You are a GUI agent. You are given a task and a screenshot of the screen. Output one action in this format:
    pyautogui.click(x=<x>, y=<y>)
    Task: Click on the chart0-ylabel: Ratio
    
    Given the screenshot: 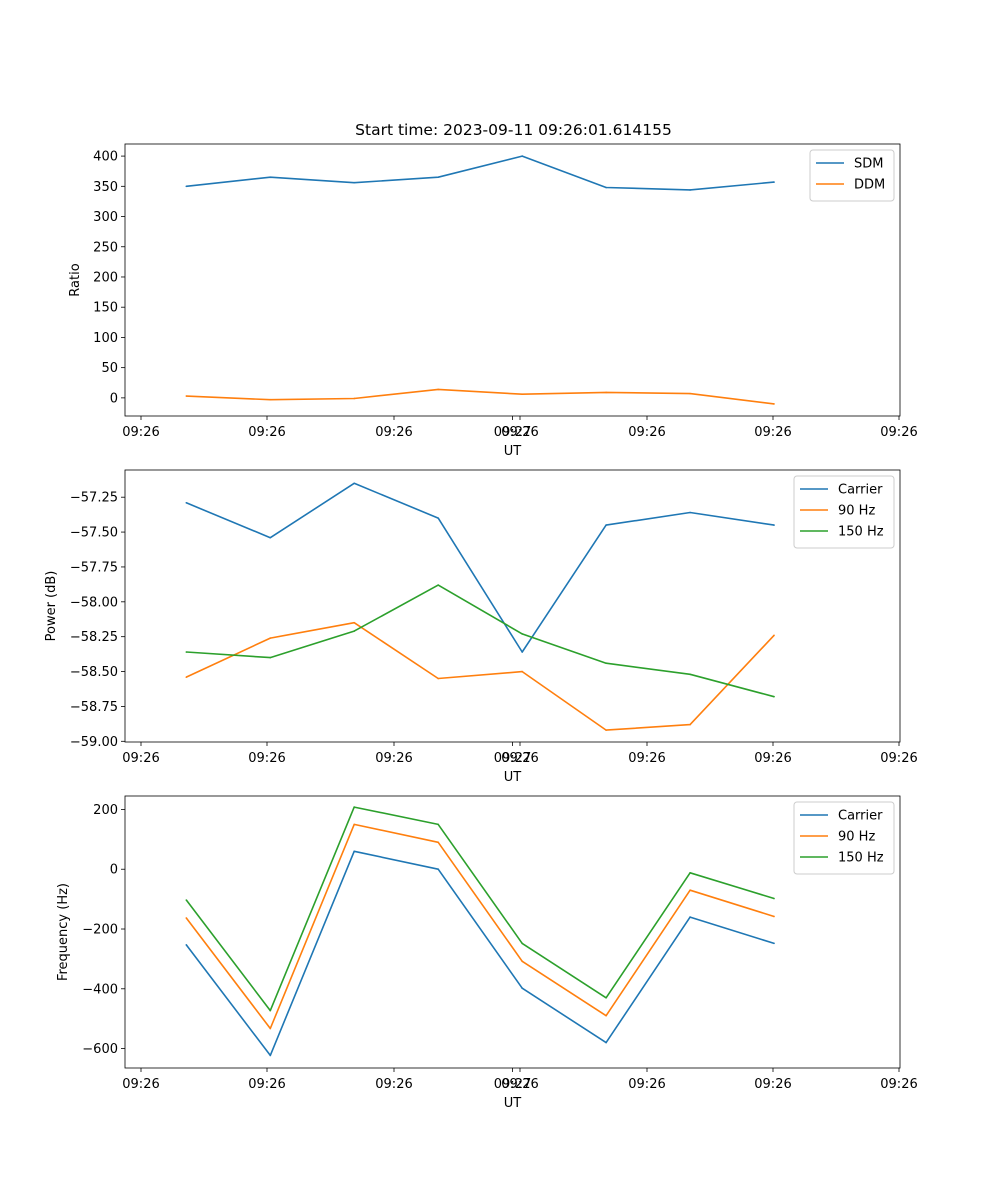 What is the action you would take?
    pyautogui.click(x=75, y=279)
    